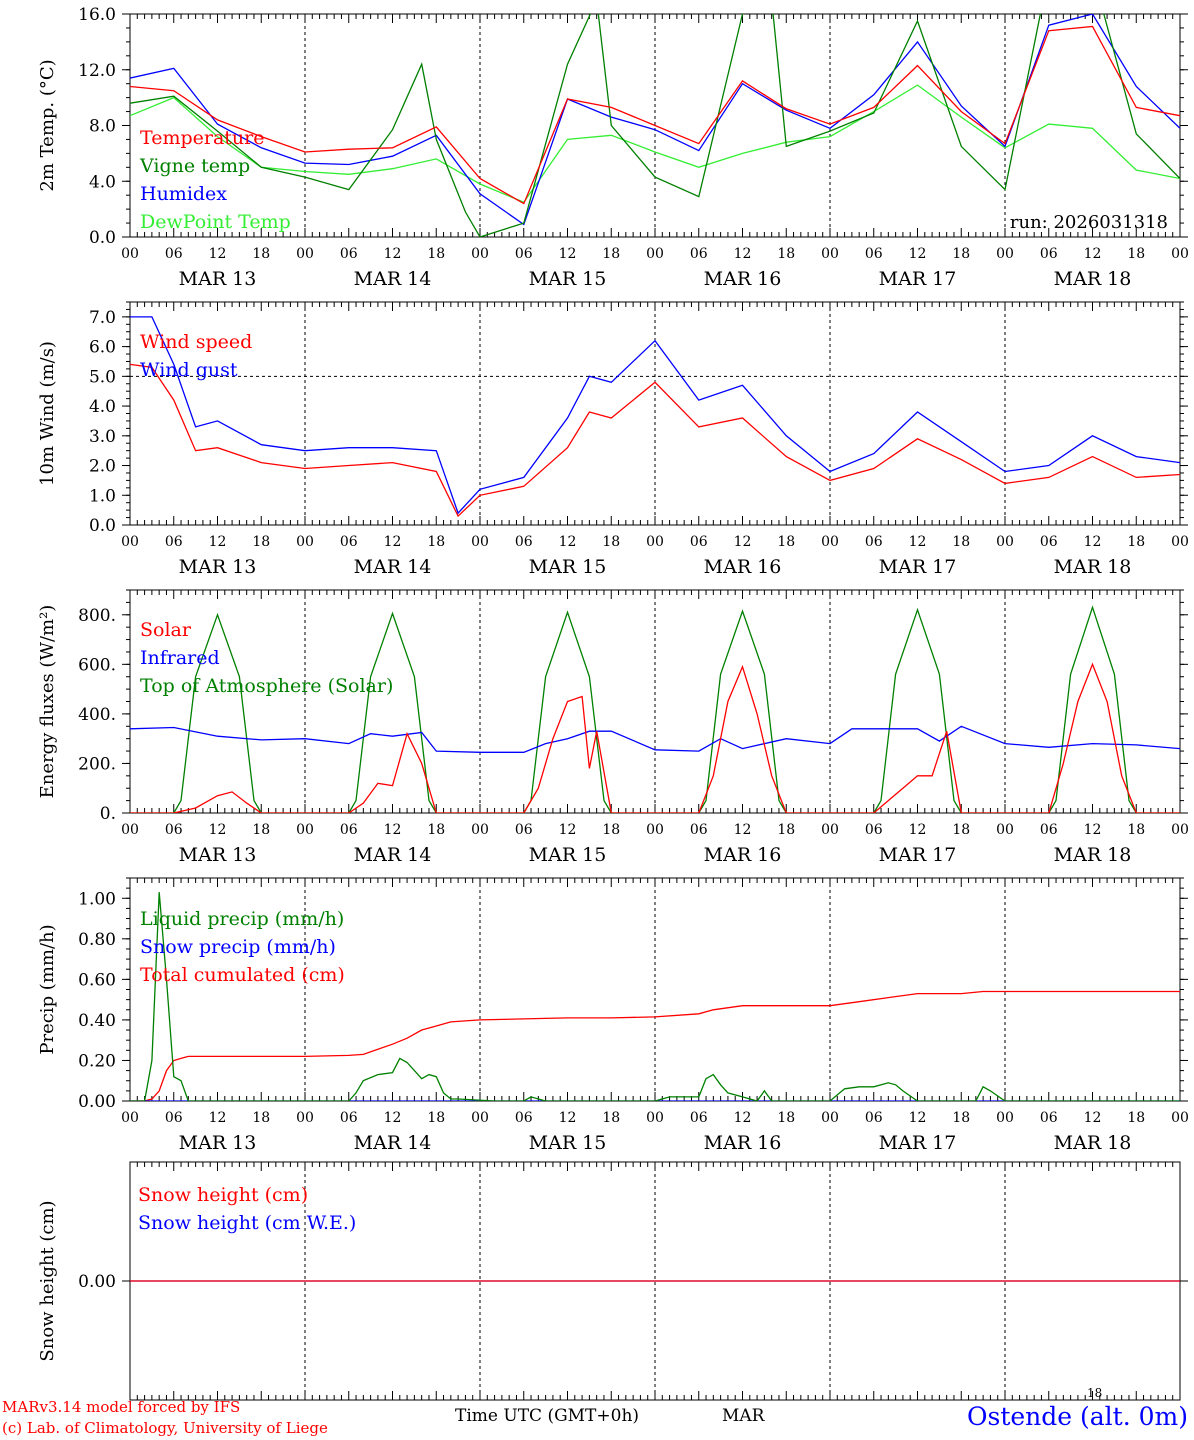  What do you see at coordinates (47, 1280) in the screenshot?
I see `y-axis-label: Snow height (cm)` at bounding box center [47, 1280].